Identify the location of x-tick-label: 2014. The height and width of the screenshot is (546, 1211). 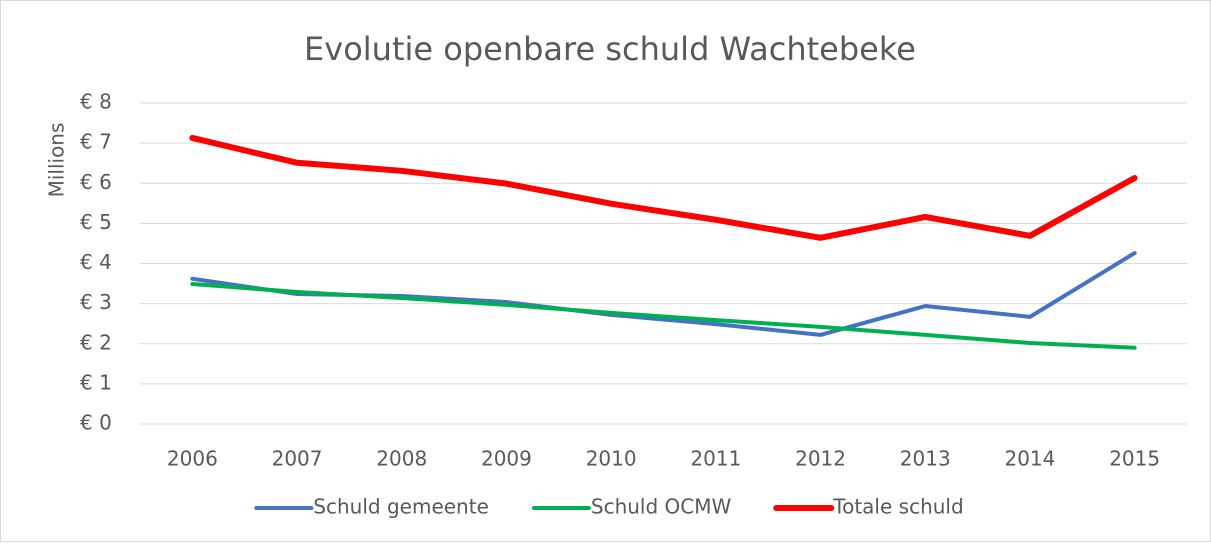
(1029, 459).